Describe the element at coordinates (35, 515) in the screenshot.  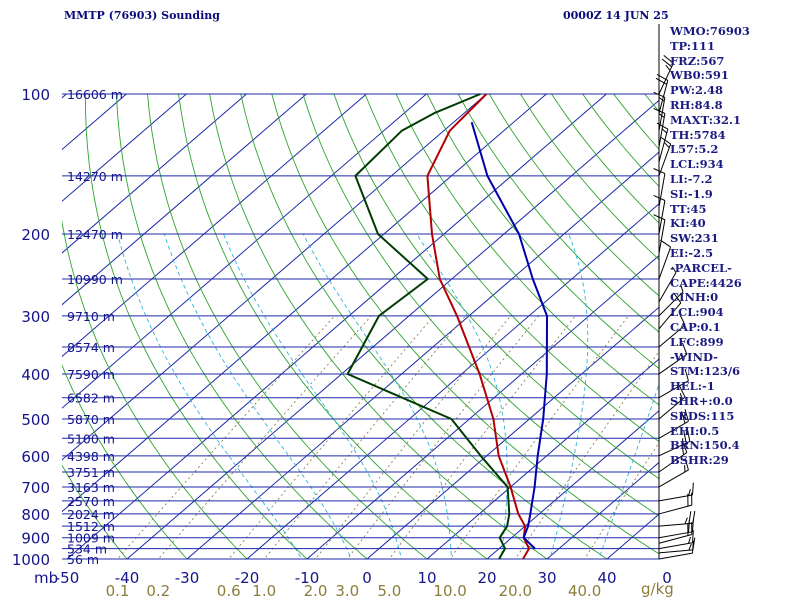
I see `pressure-tick-label: 800` at that location.